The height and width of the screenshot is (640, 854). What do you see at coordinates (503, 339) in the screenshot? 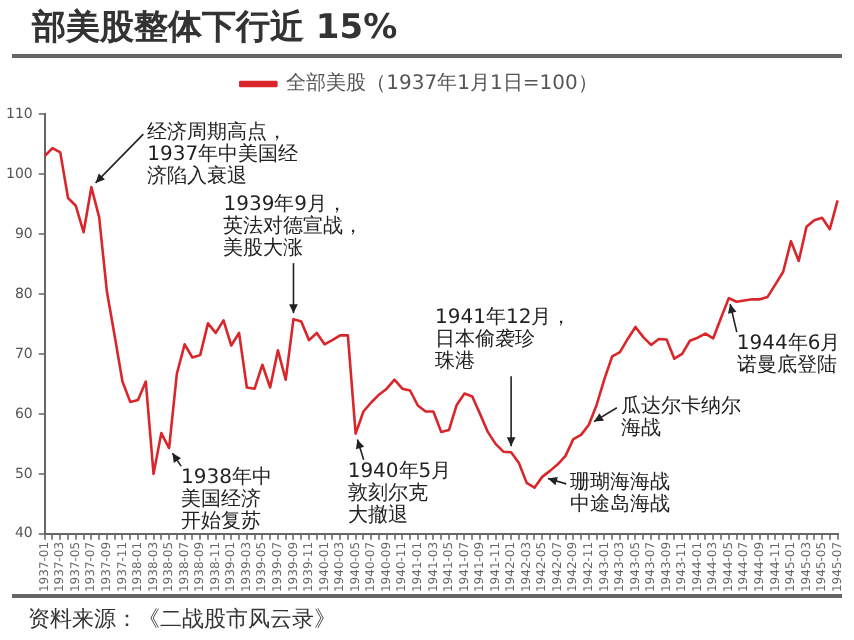
I see `annotation: 1941年12月，日本偷袭珍珠港` at bounding box center [503, 339].